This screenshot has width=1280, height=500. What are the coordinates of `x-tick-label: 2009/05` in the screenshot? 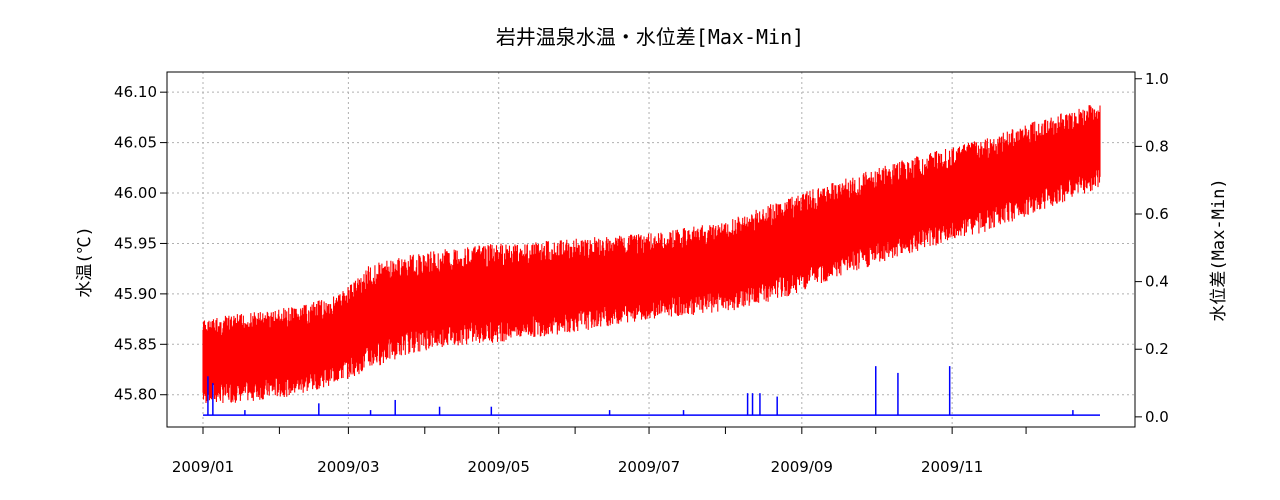 It's located at (499, 467).